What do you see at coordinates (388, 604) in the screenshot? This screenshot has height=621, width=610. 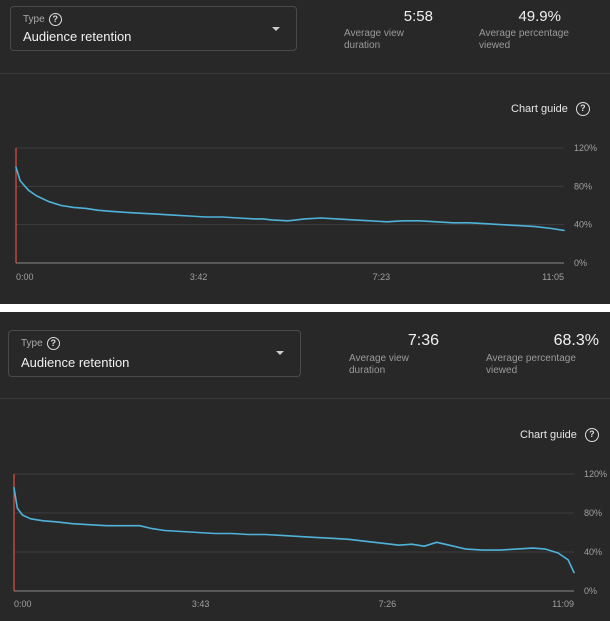 I see `x-tick-label: 7:26` at bounding box center [388, 604].